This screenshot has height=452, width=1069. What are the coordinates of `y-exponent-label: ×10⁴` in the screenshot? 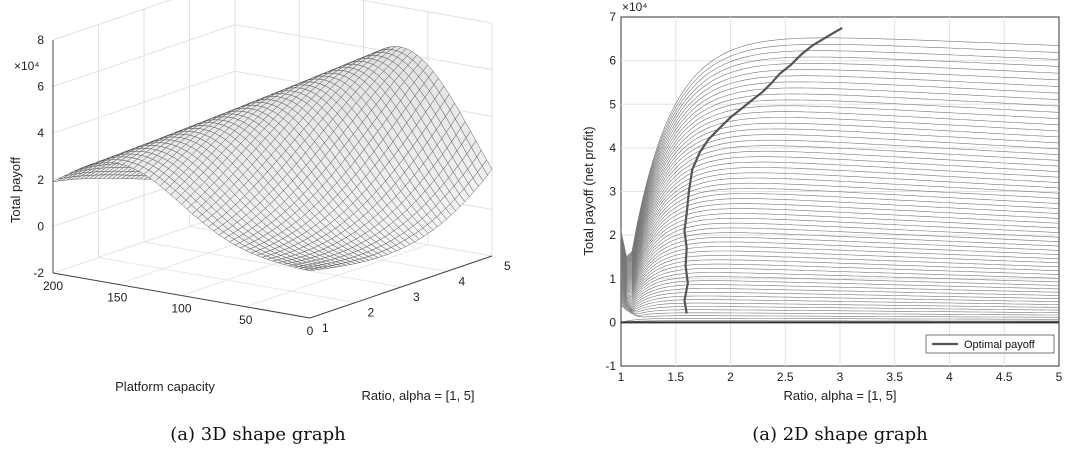 It's located at (635, 7).